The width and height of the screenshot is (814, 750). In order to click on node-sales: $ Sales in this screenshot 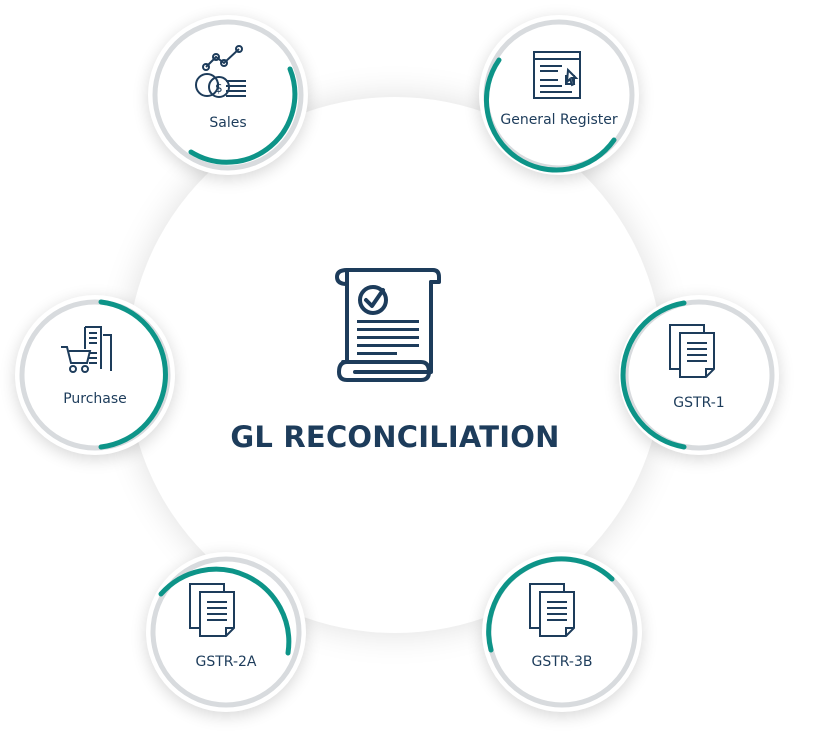, I will do `click(228, 95)`.